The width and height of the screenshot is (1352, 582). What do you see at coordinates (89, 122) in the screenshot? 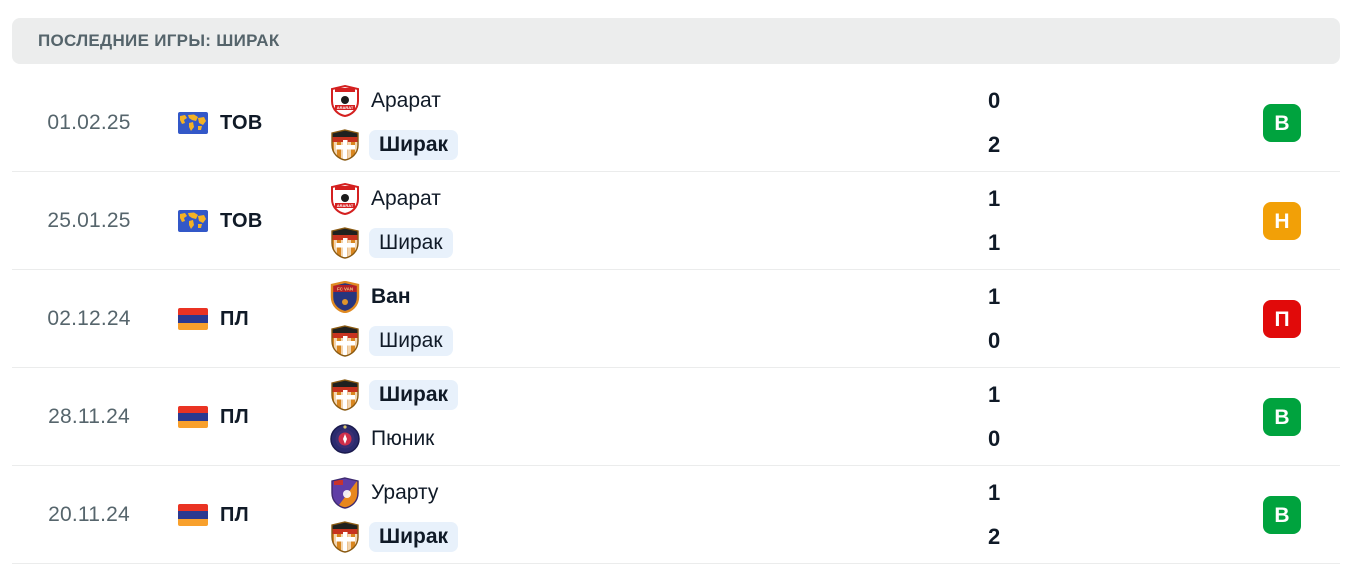
I see `match-date: 01.02.25` at bounding box center [89, 122].